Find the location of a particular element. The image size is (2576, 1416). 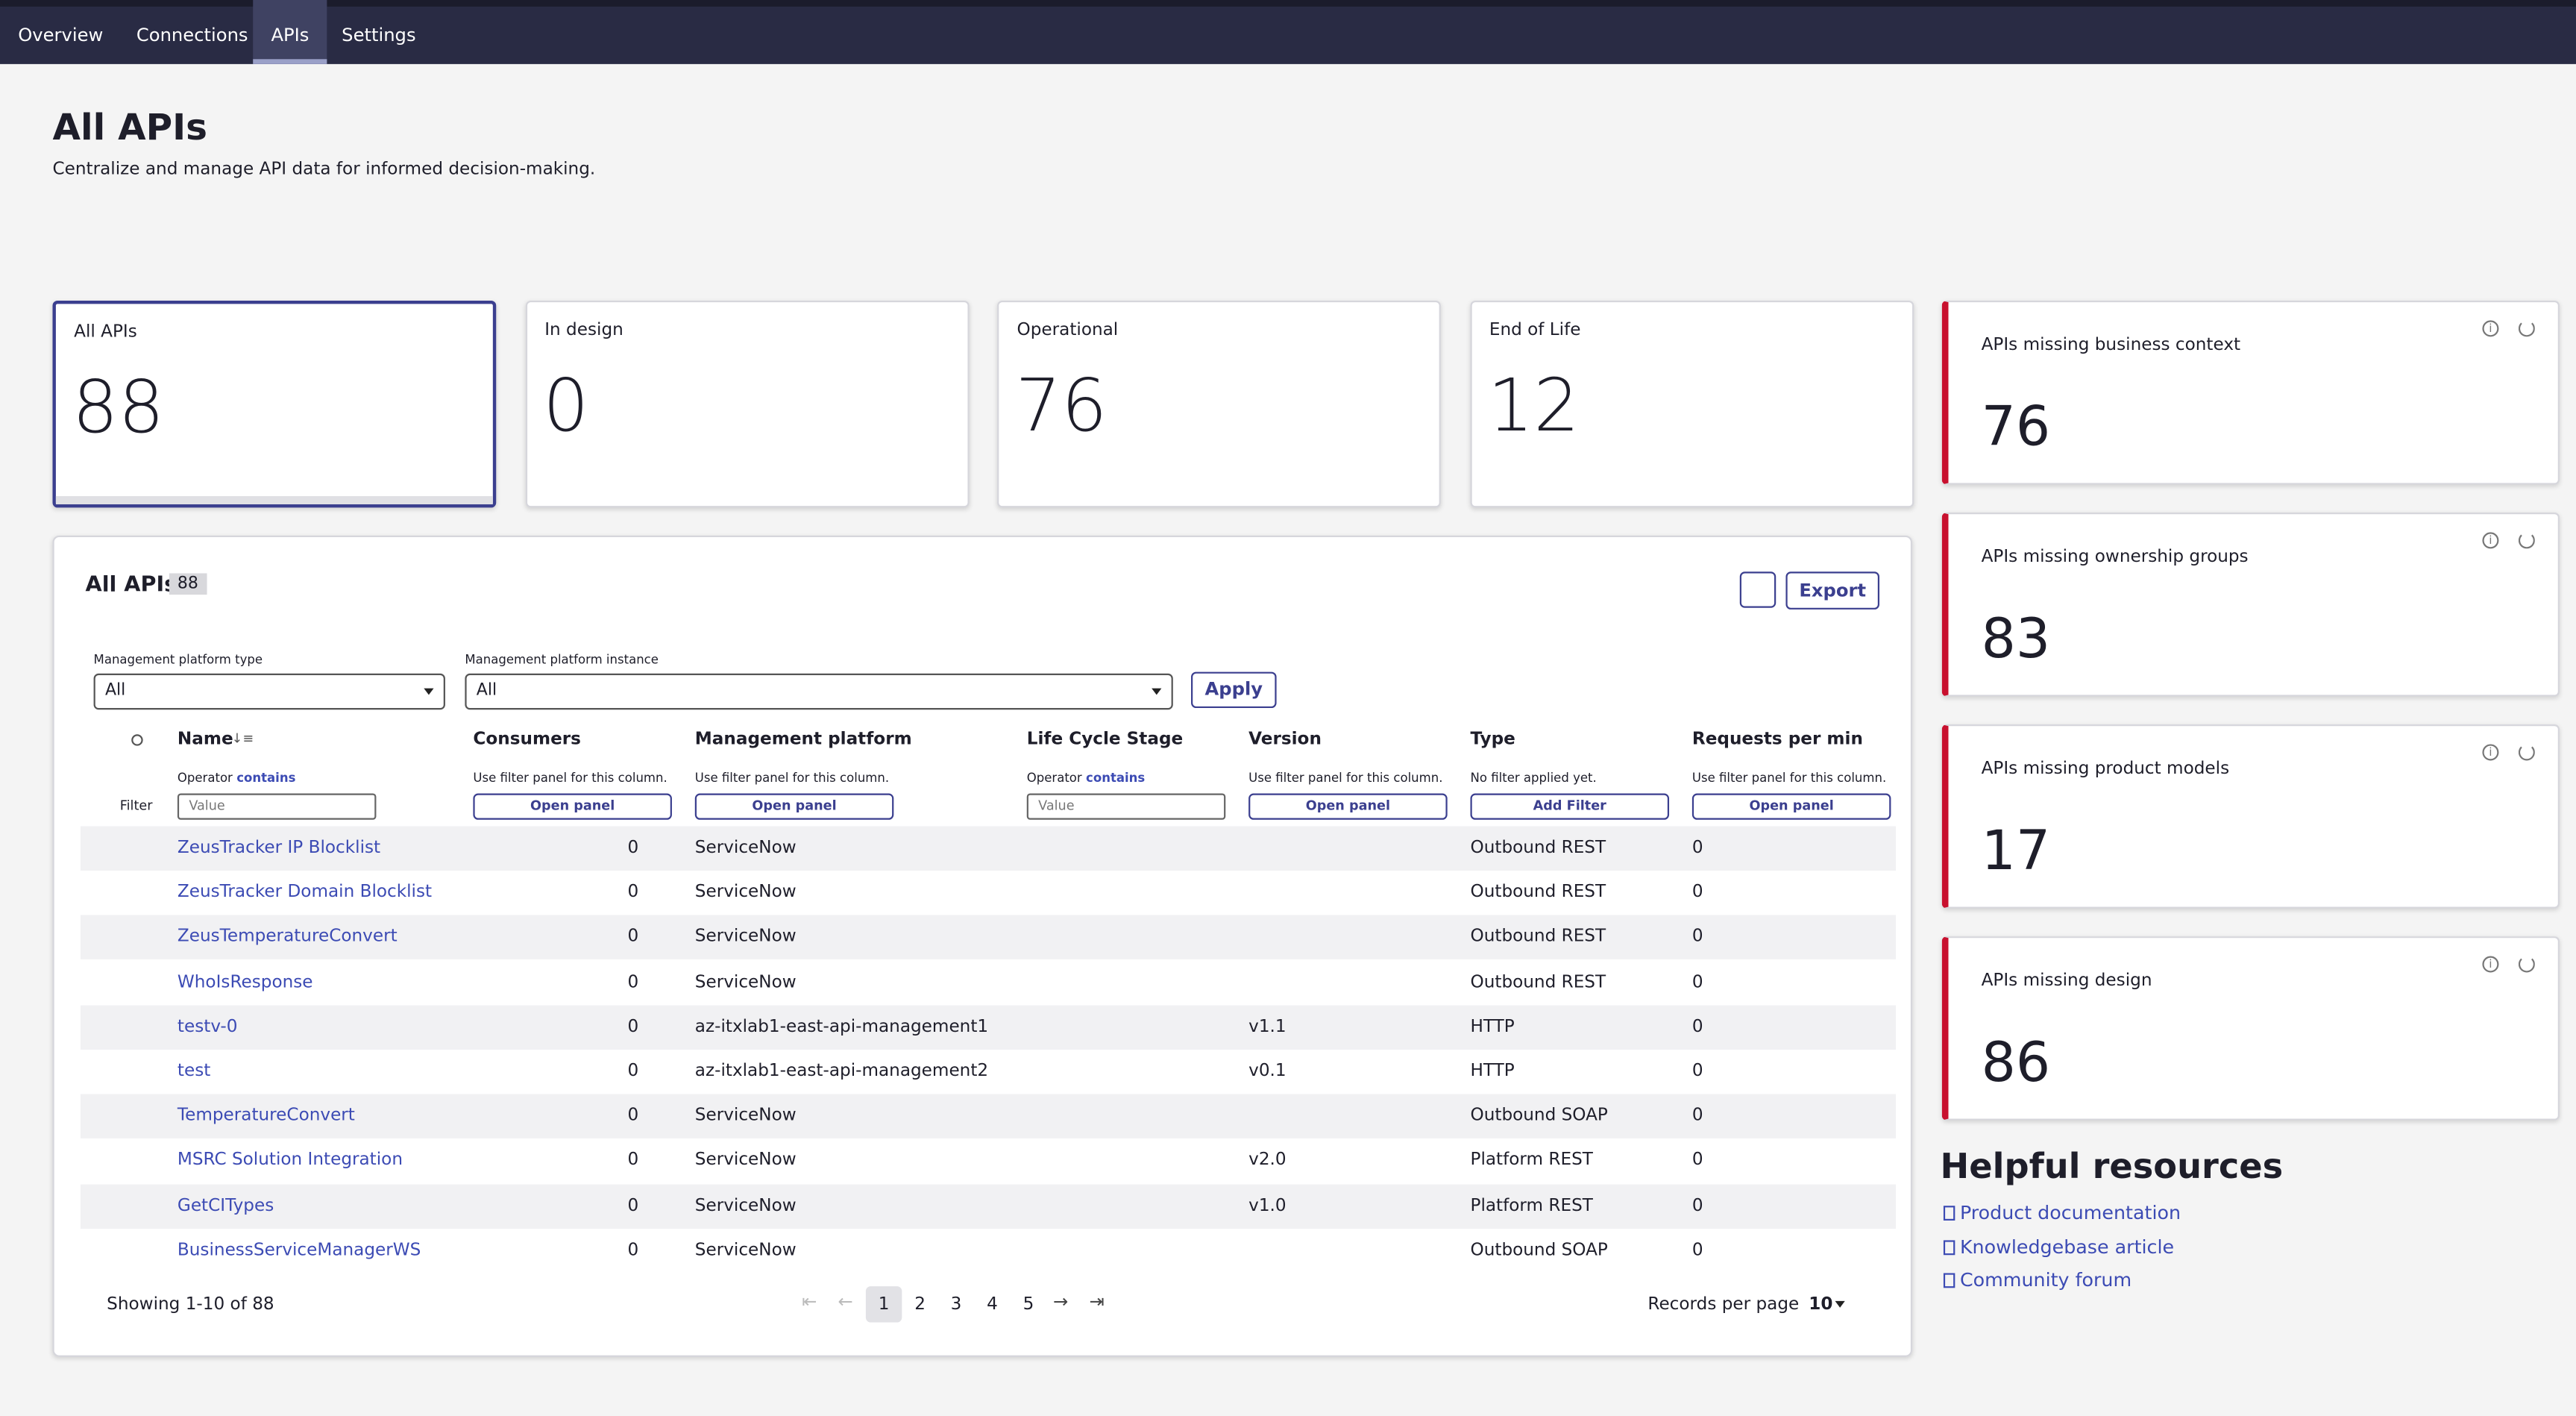

stat-value: 12 is located at coordinates (1533, 407).